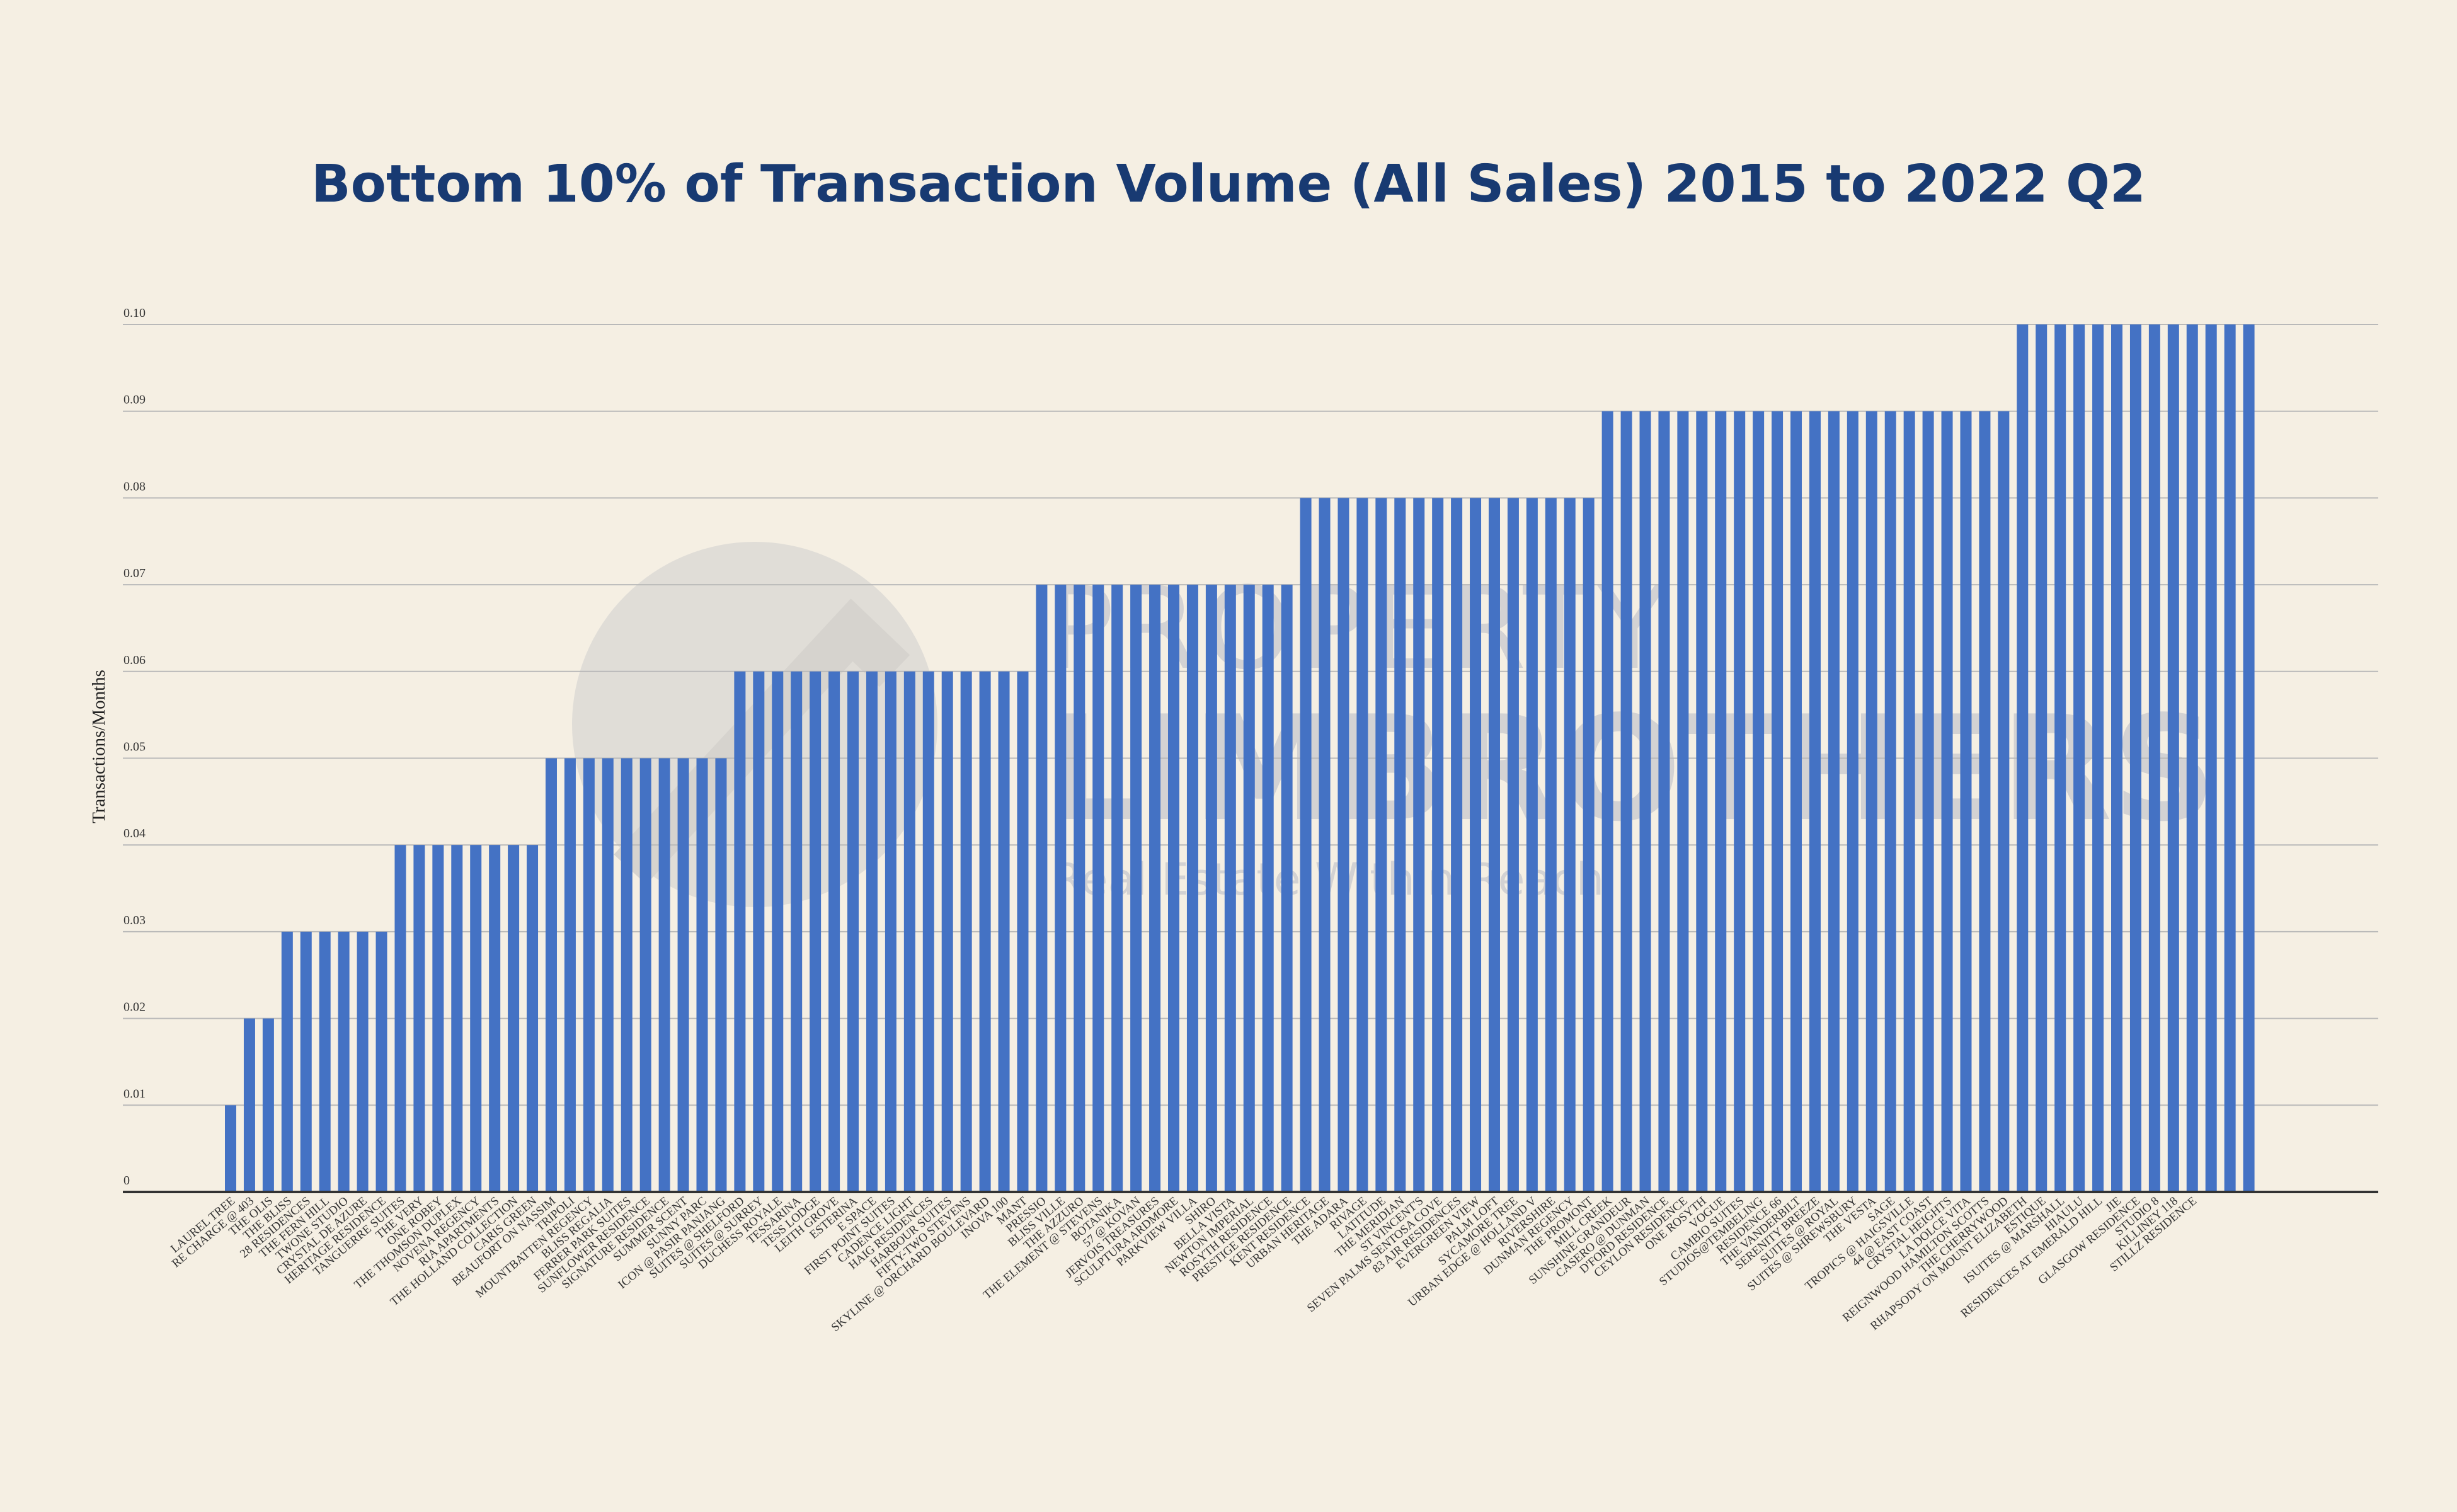  What do you see at coordinates (134, 486) in the screenshot?
I see `y-tick-label: 0.08` at bounding box center [134, 486].